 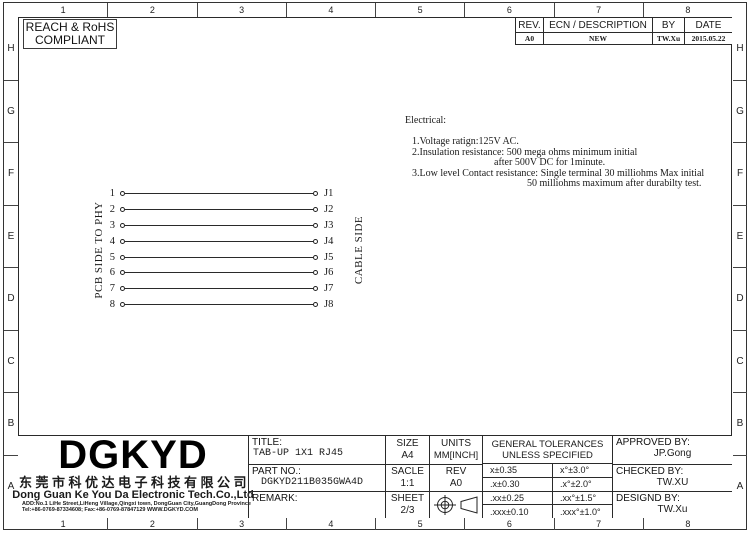 What do you see at coordinates (582, 498) in the screenshot?
I see `tolerance-angular: .xx°±1.5°` at bounding box center [582, 498].